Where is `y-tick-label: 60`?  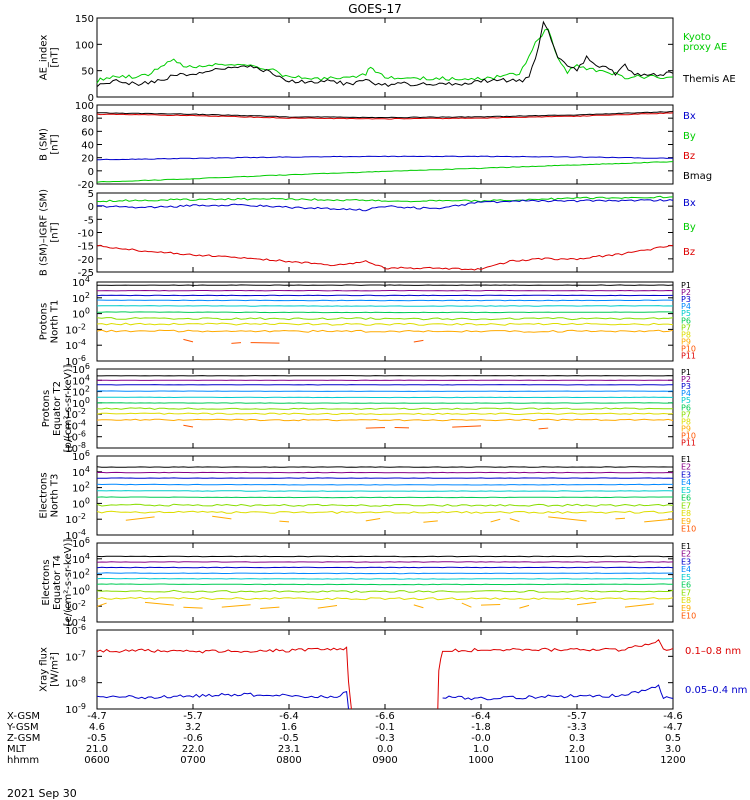
y-tick-label: 60 is located at coordinates (87, 132).